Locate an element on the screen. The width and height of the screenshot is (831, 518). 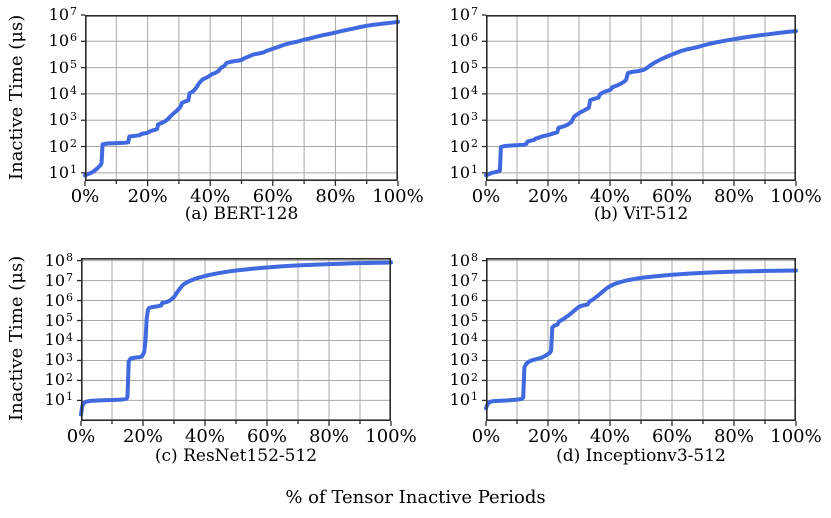
plot-area-d is located at coordinates (640, 342).